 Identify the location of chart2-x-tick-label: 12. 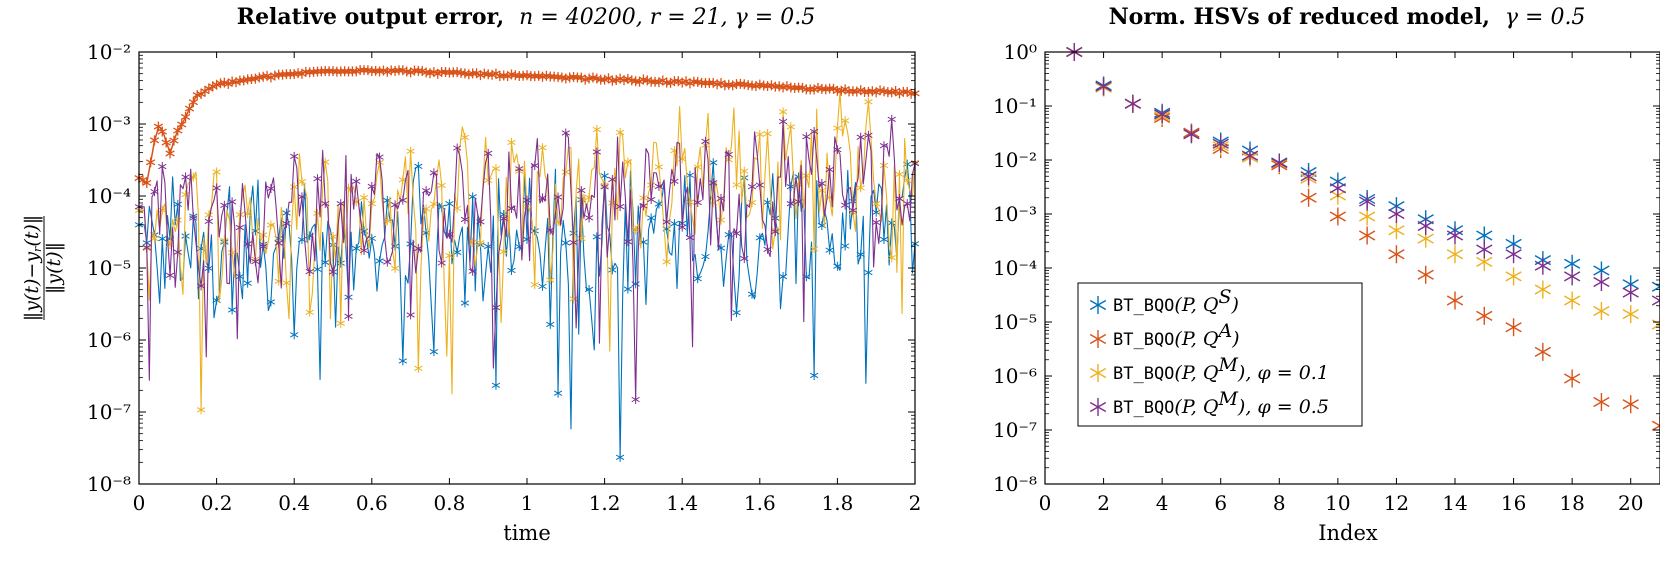
(1396, 503).